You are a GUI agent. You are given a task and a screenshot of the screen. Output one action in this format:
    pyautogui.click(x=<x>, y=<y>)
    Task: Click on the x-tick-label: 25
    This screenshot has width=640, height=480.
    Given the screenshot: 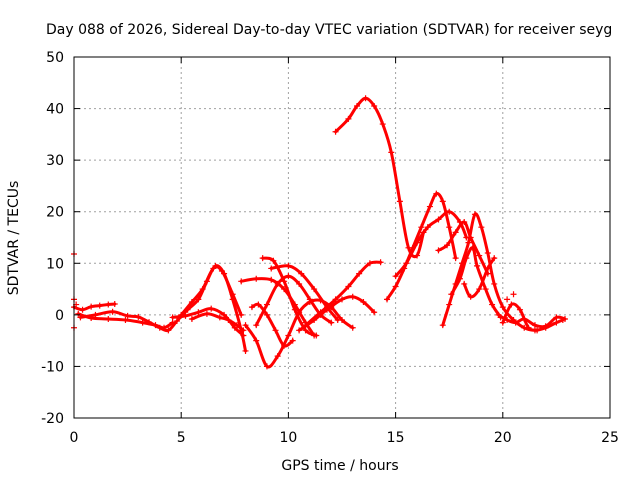 What is the action you would take?
    pyautogui.click(x=610, y=438)
    